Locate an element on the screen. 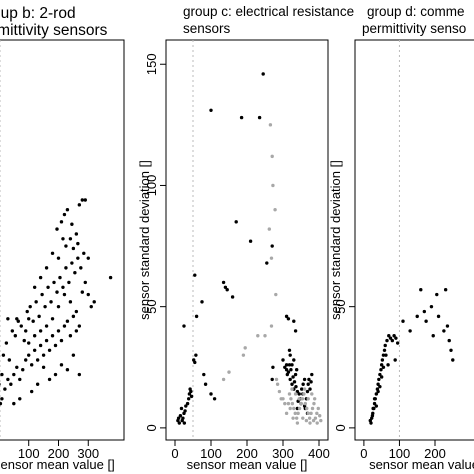 The height and width of the screenshot is (474, 474). panel-d-y-axis: 0 50 is located at coordinates (344, 365).